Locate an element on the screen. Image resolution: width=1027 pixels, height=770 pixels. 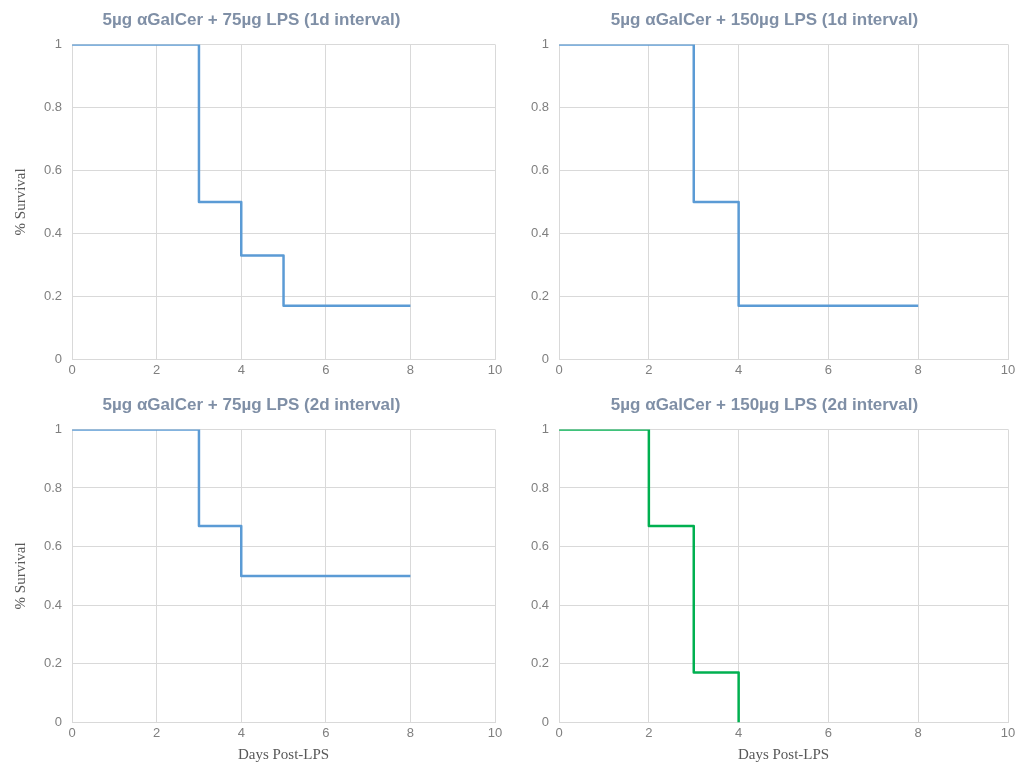
chart-title: 5µg αGalCer + 150µg LPS (2d interval) is located at coordinates (764, 404).